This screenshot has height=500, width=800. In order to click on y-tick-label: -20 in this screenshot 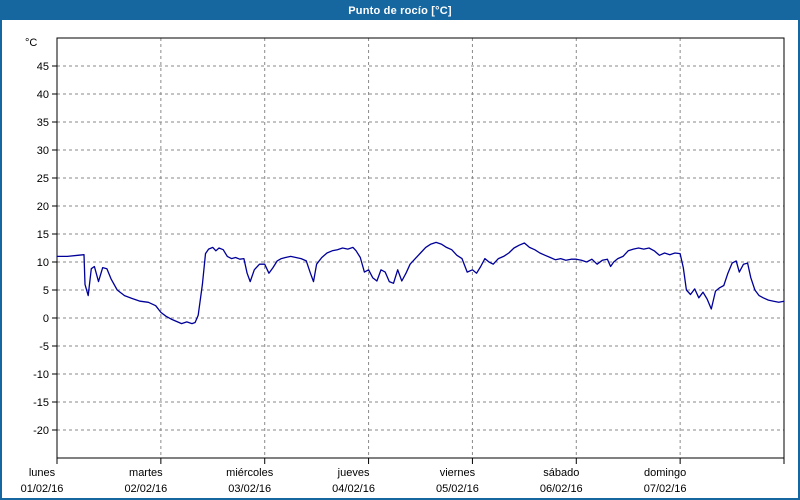, I will do `click(41, 431)`.